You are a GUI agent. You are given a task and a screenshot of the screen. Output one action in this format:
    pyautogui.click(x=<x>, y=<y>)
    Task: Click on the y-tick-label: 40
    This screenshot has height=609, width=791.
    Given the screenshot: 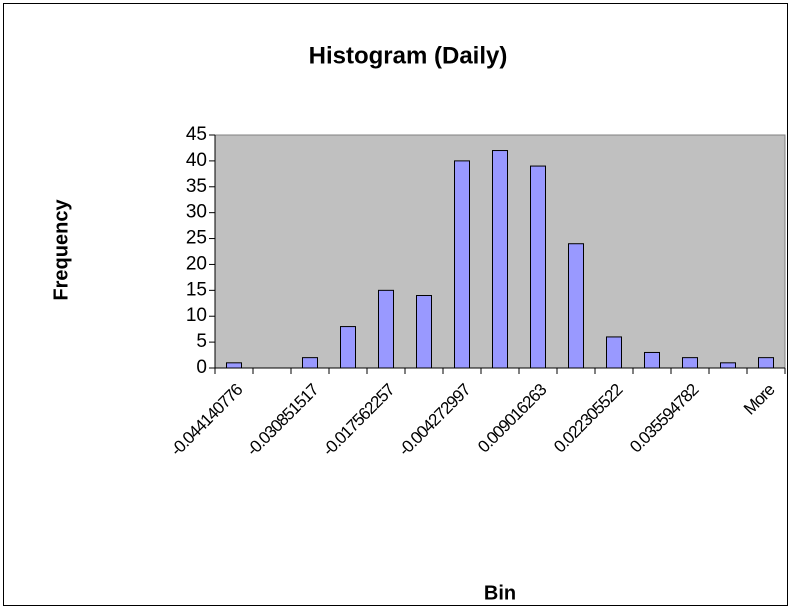 What is the action you would take?
    pyautogui.click(x=196, y=160)
    